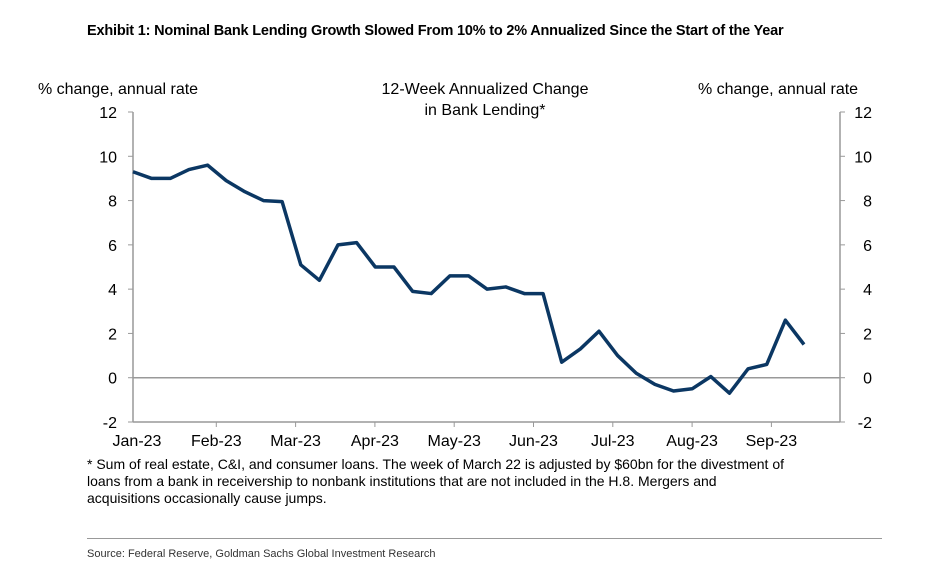  What do you see at coordinates (867, 379) in the screenshot?
I see `y-tick-label-right: 0` at bounding box center [867, 379].